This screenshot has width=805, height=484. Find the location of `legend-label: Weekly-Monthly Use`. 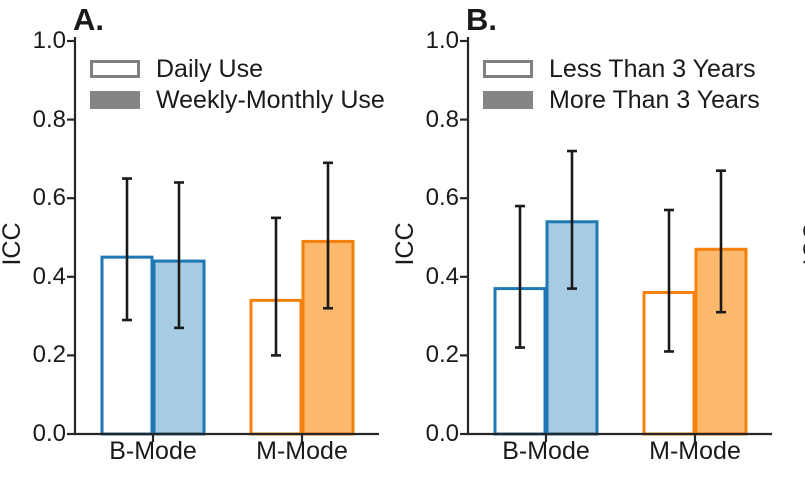

legend-label: Weekly-Monthly Use is located at coordinates (270, 99).